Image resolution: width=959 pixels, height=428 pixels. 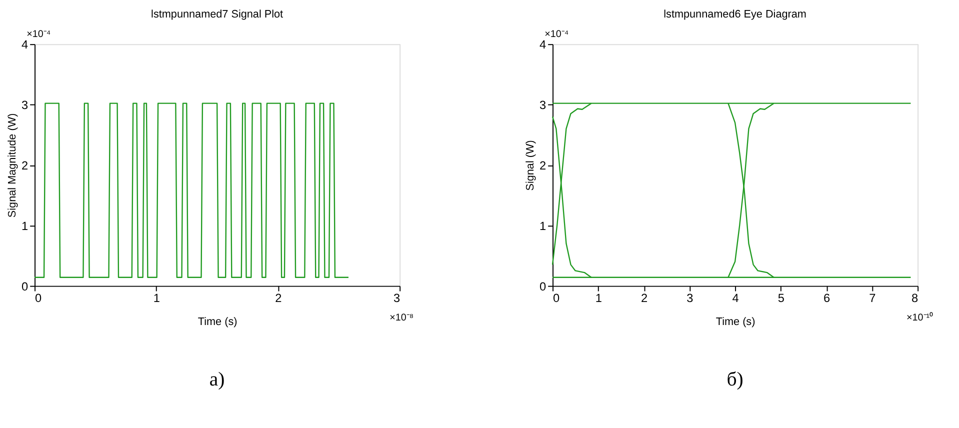 I want to click on x-tick-label: 4, so click(x=736, y=298).